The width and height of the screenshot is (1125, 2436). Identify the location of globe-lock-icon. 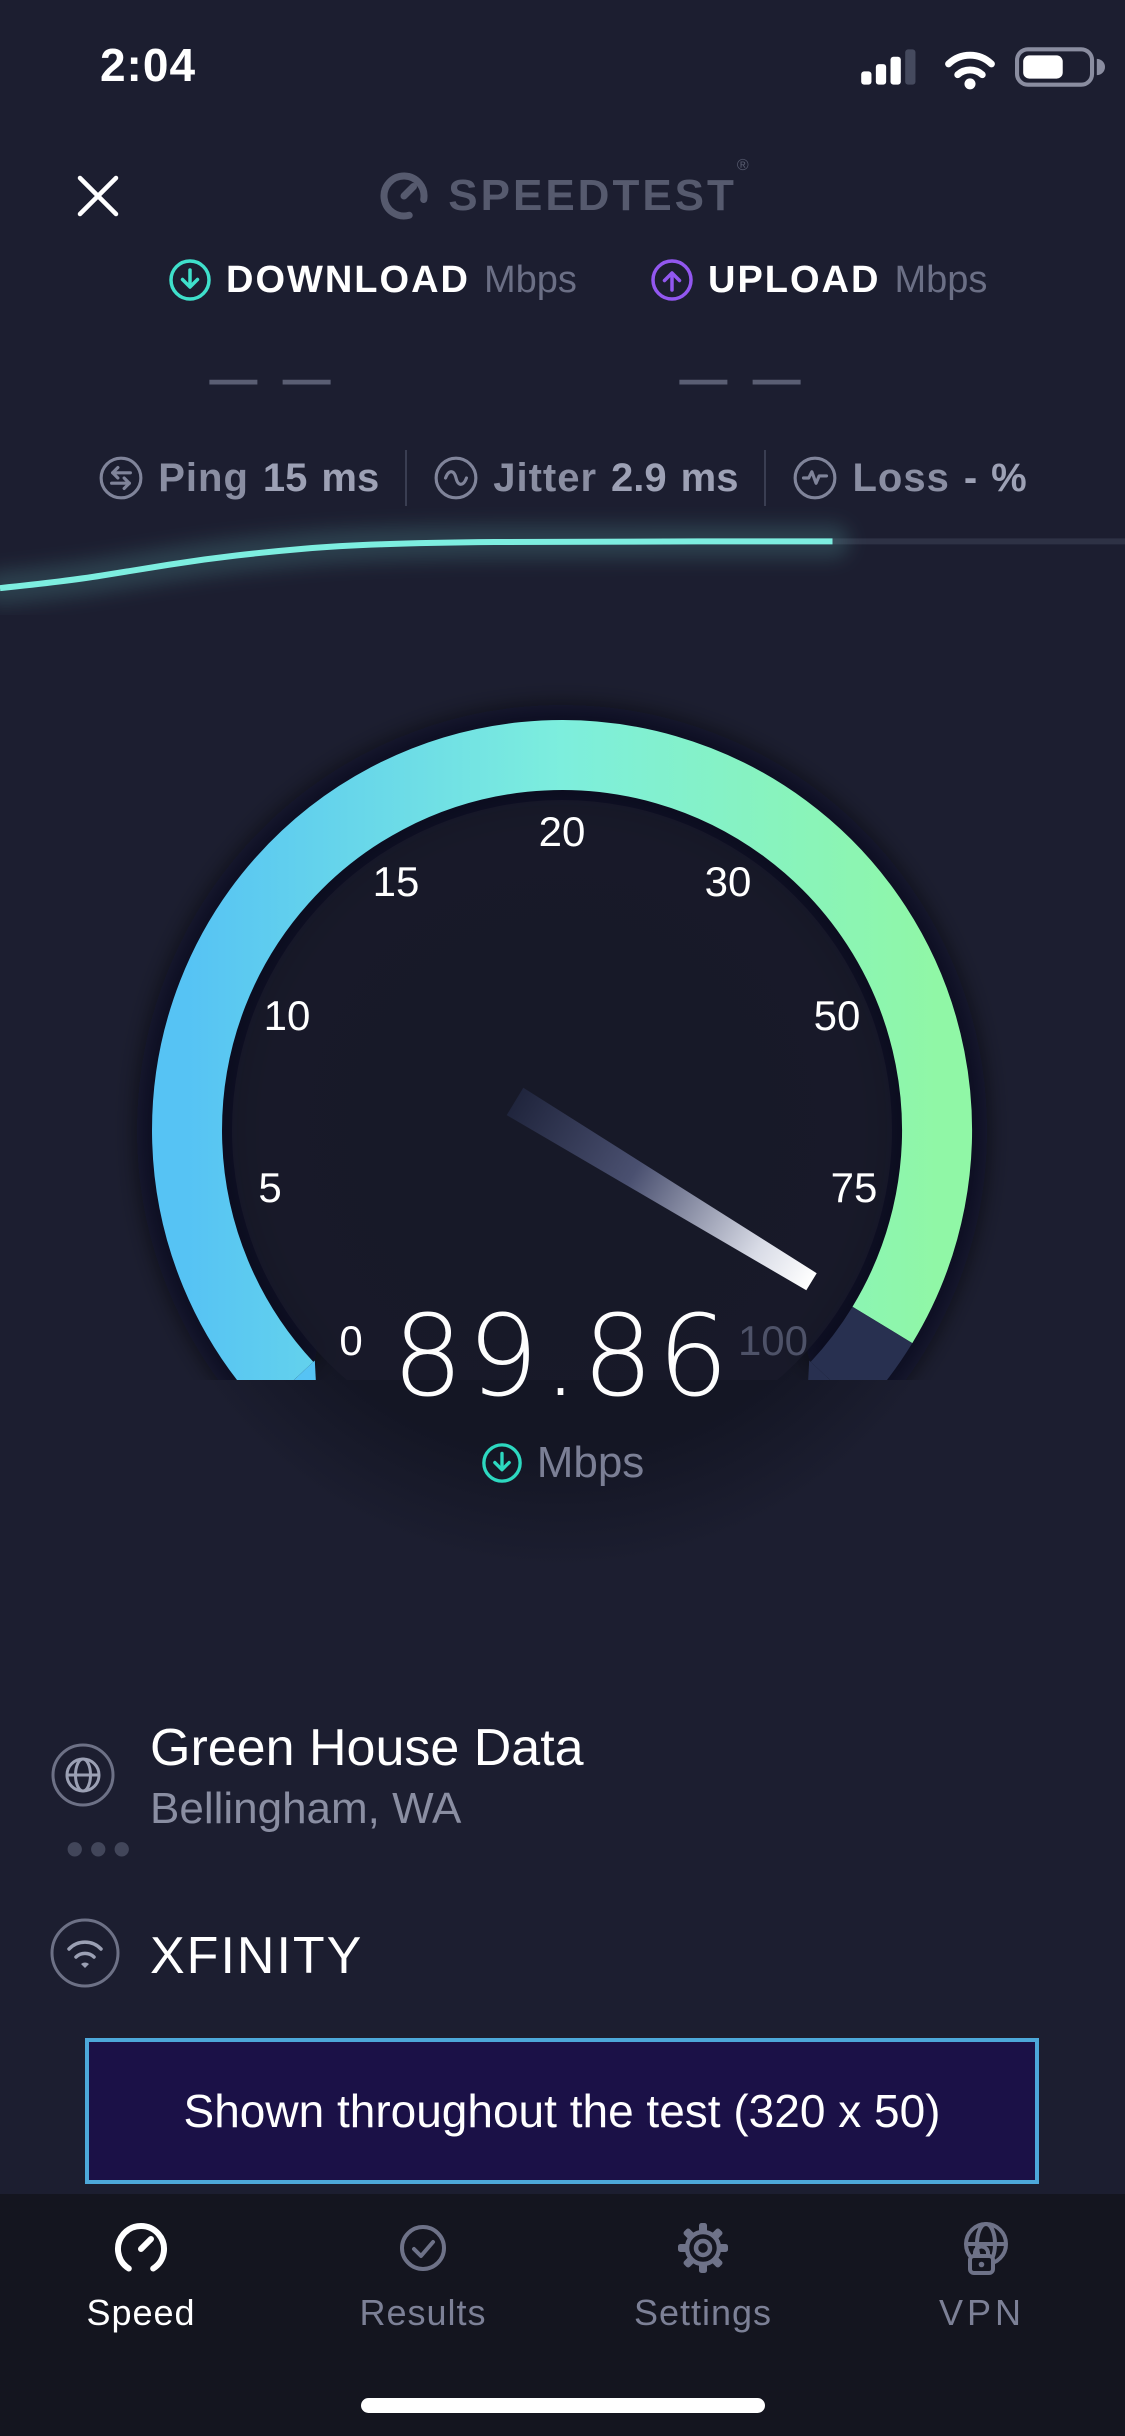
(986, 2248).